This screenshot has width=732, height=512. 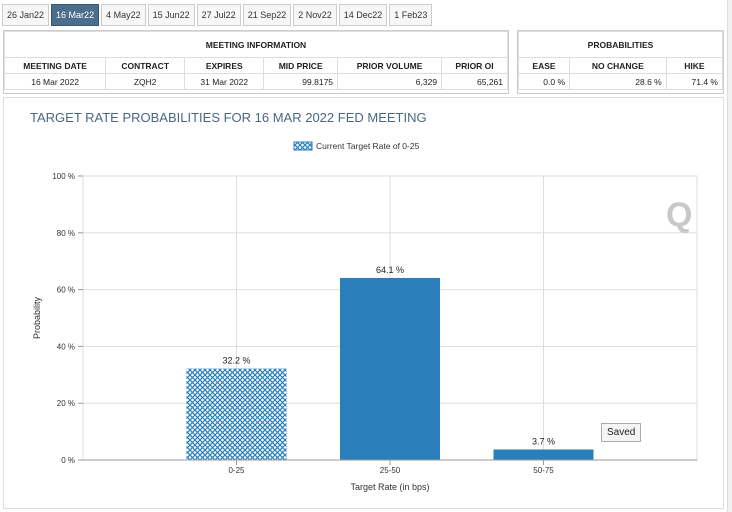 What do you see at coordinates (303, 146) in the screenshot?
I see `legend-swatch` at bounding box center [303, 146].